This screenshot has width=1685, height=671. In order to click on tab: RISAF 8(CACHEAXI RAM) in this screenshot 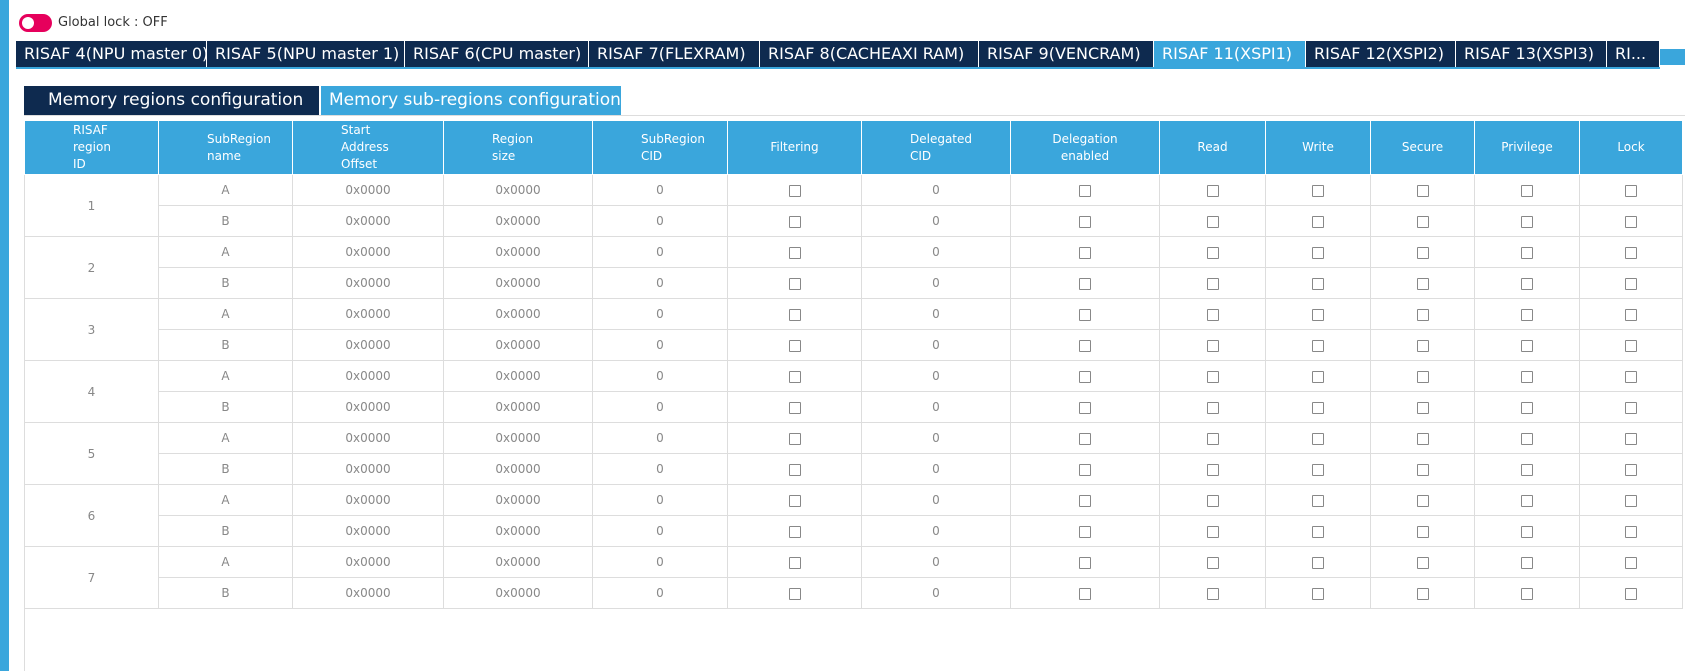, I will do `click(869, 54)`.